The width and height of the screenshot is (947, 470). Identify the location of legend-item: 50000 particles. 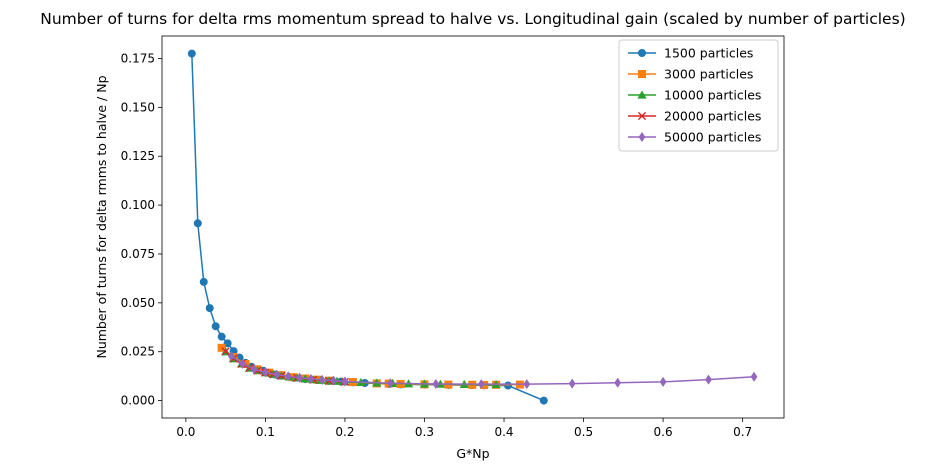
(694, 137).